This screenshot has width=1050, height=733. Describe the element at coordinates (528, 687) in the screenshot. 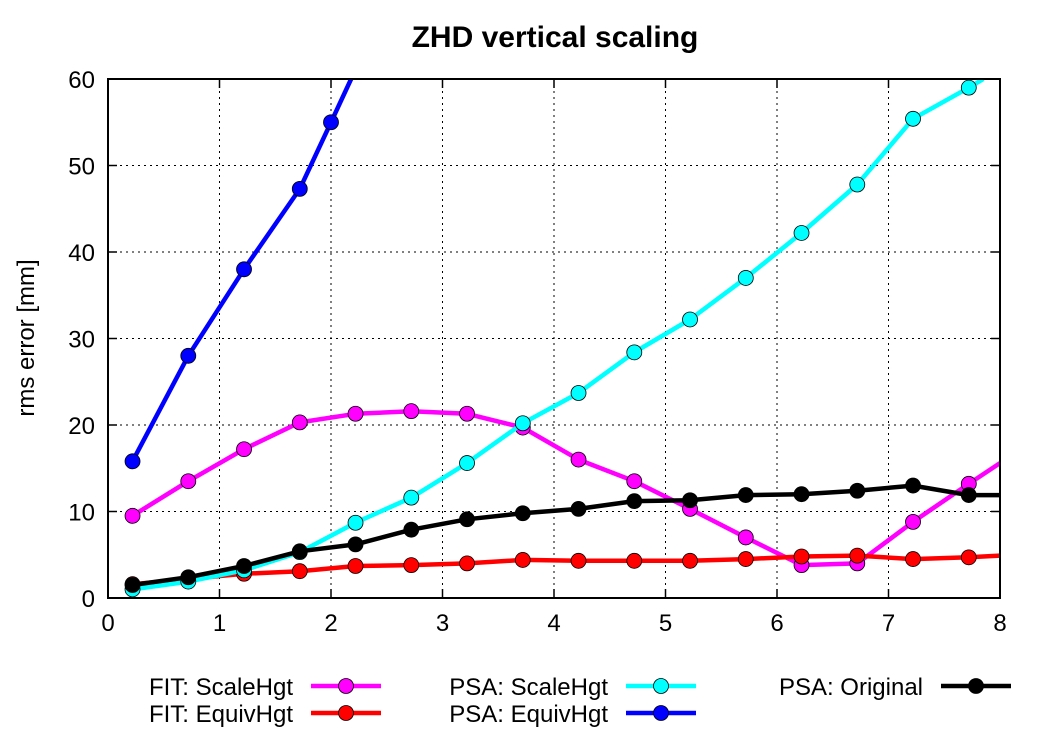

I see `legend-label: PSA: ScaleHgt` at that location.